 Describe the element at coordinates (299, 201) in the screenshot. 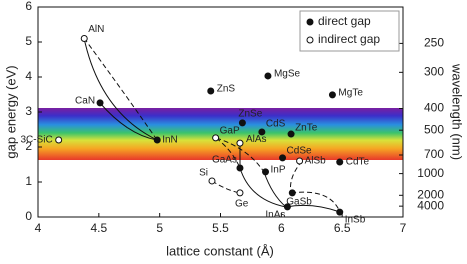

I see `point-label: GaSb` at that location.